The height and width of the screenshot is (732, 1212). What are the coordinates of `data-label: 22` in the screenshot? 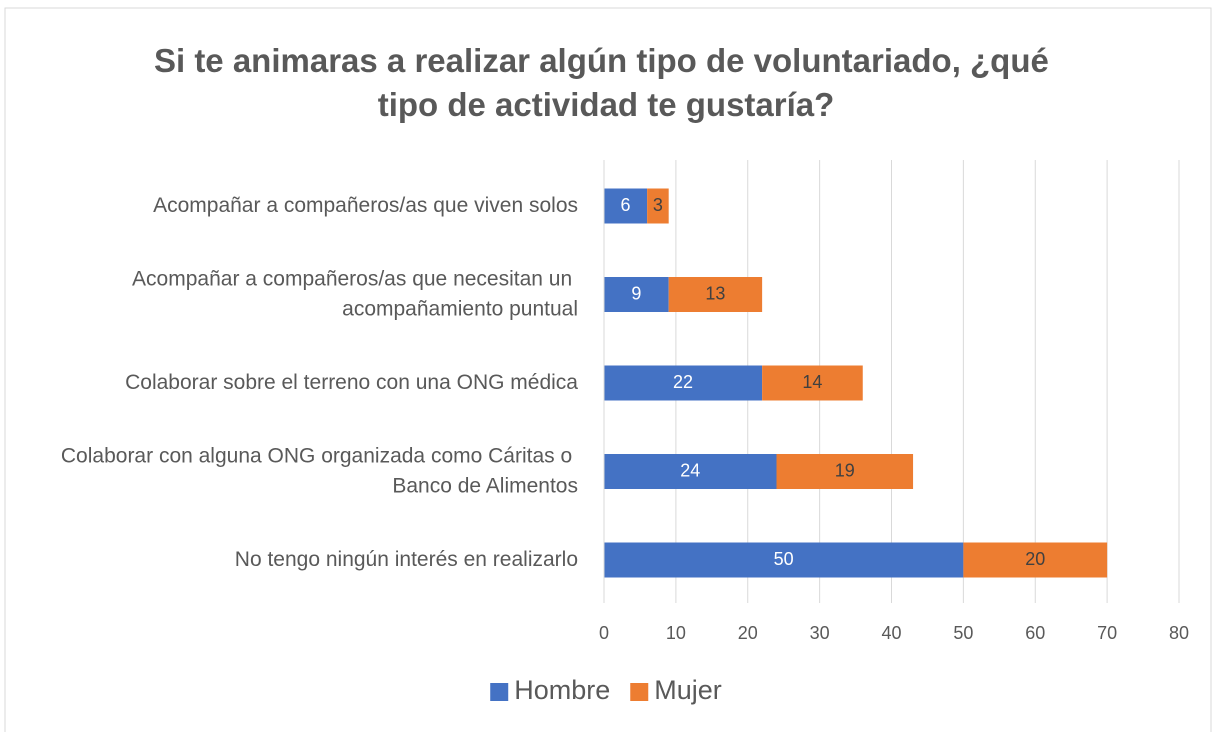 It's located at (683, 382).